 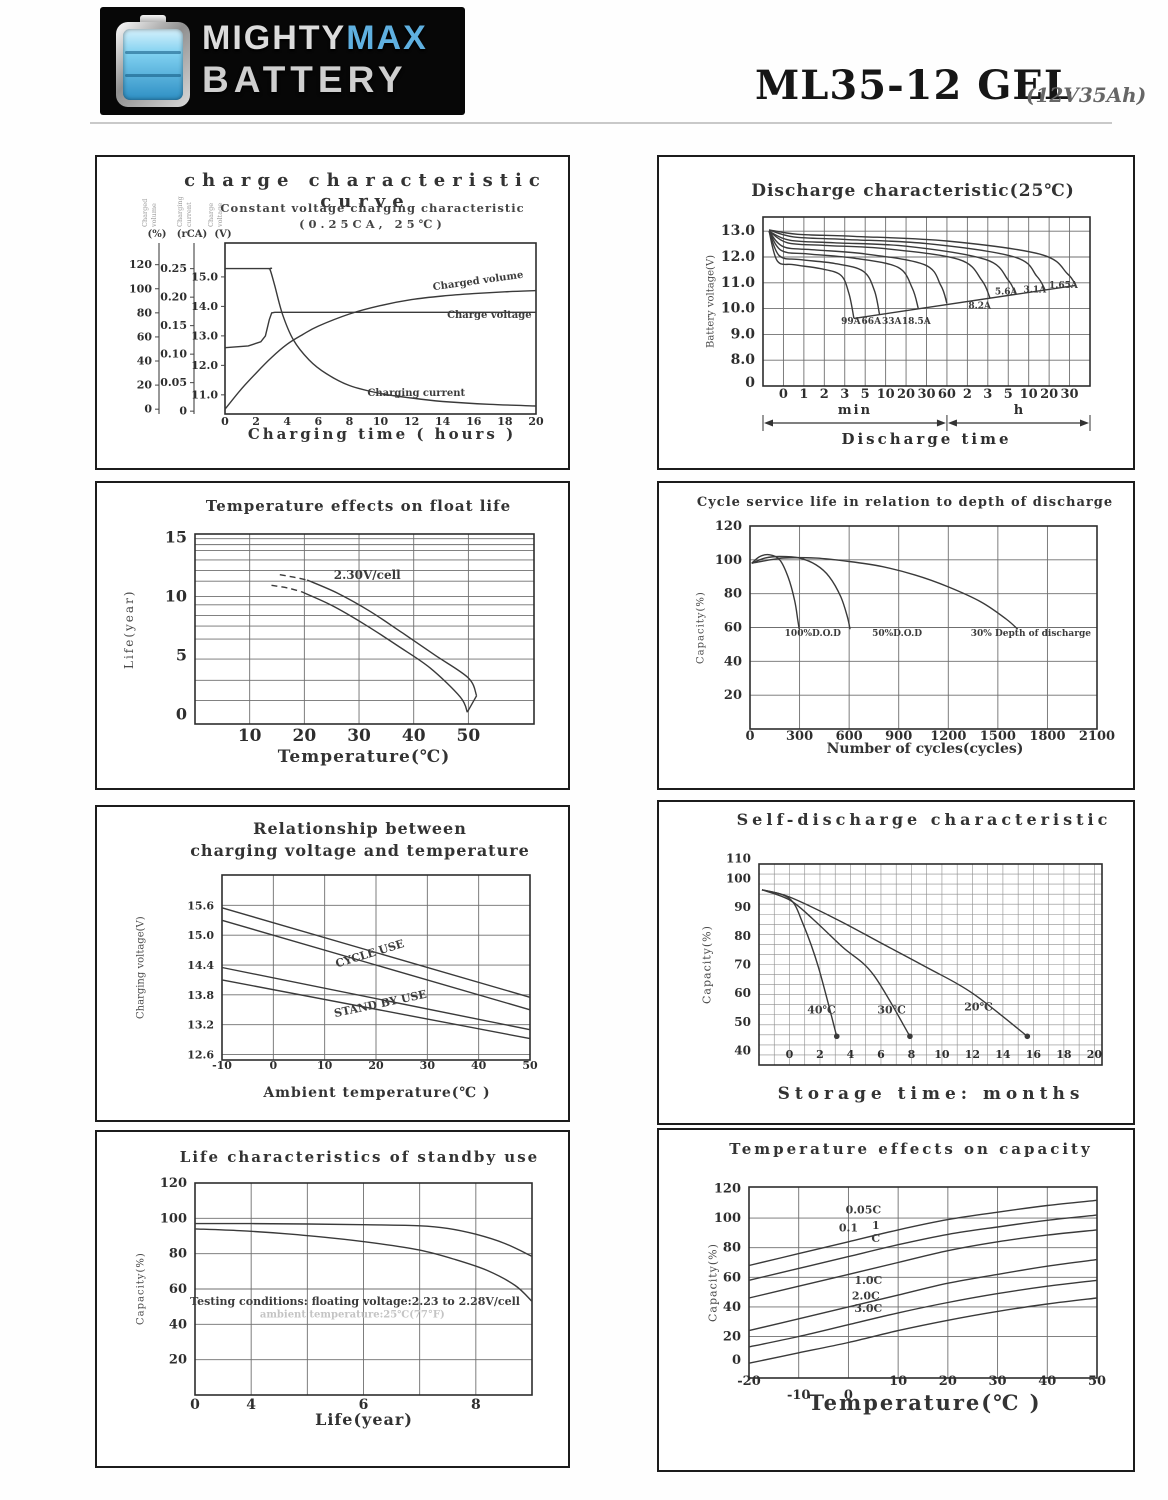 I want to click on time-unit-min: min, so click(x=855, y=410).